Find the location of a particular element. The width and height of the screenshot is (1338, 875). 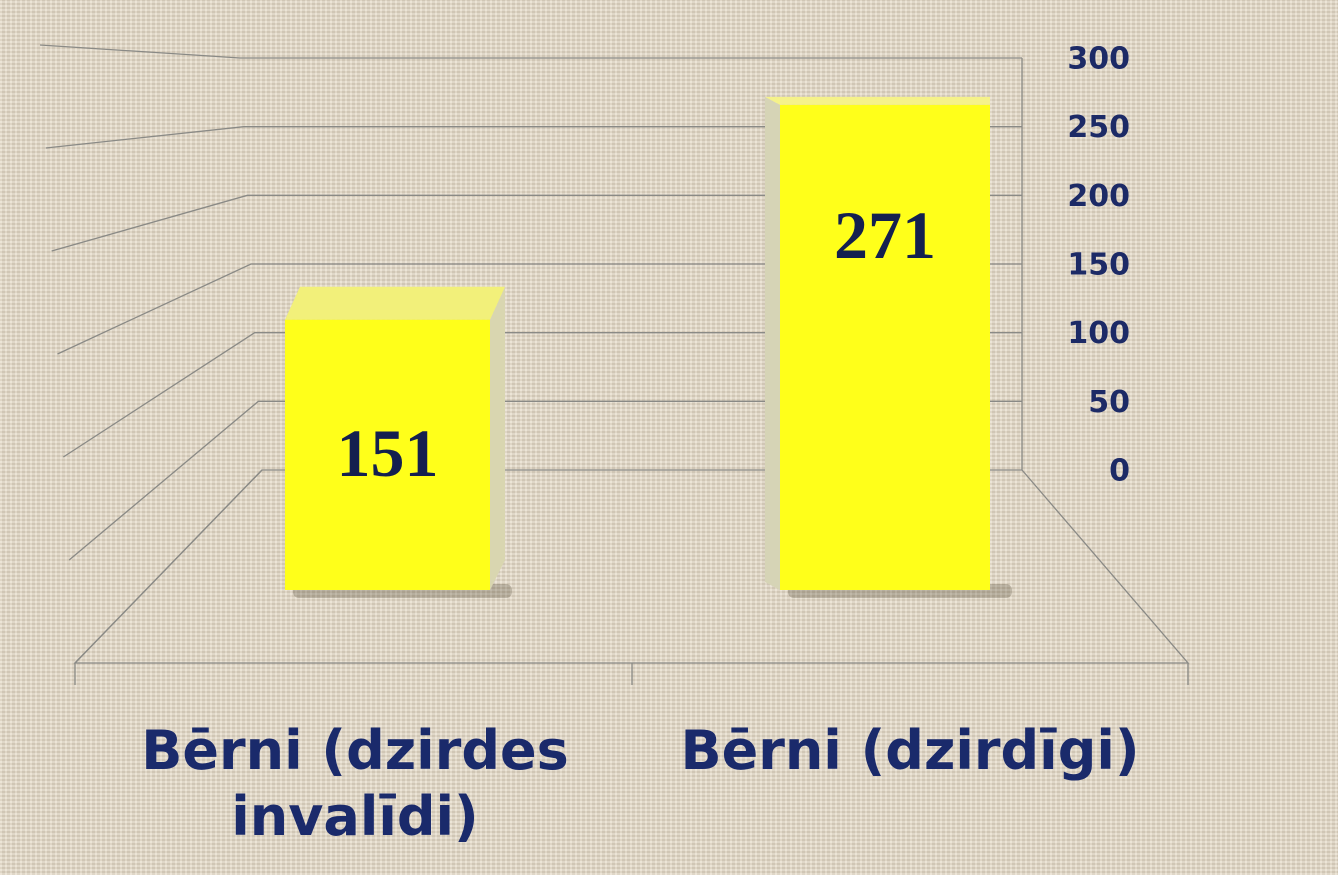

value-label: 151 is located at coordinates (388, 453).